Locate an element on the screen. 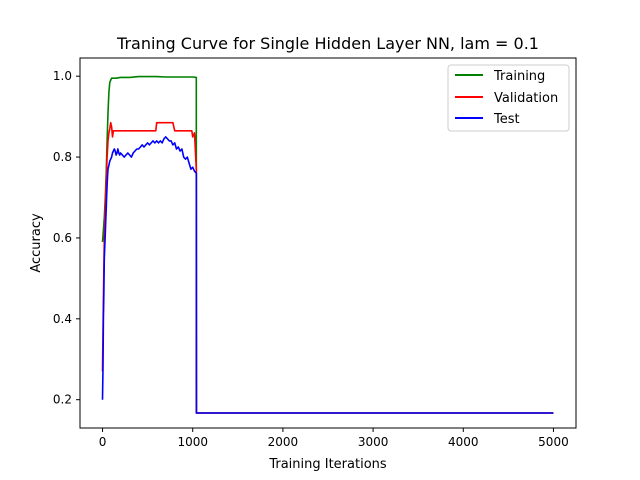 The height and width of the screenshot is (480, 640). legend: Training Validation Test is located at coordinates (508, 98).